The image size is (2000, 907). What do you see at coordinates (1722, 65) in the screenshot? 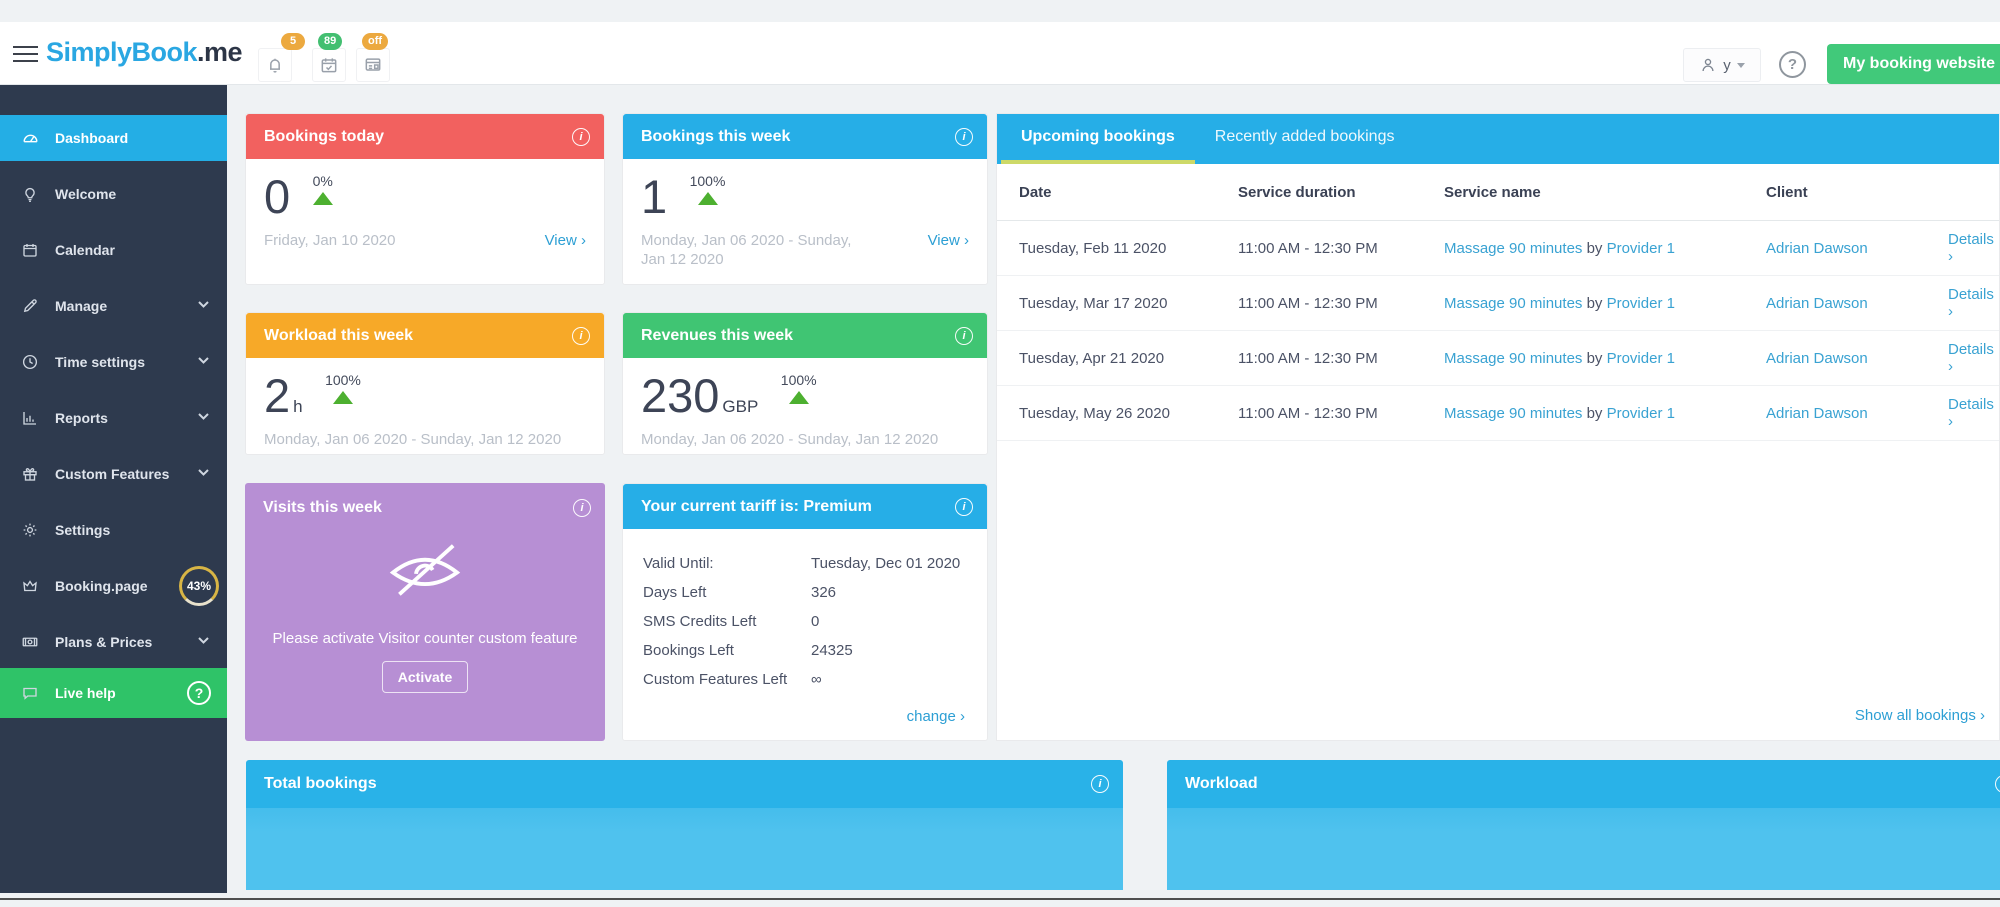
I see `user-menu: y` at bounding box center [1722, 65].